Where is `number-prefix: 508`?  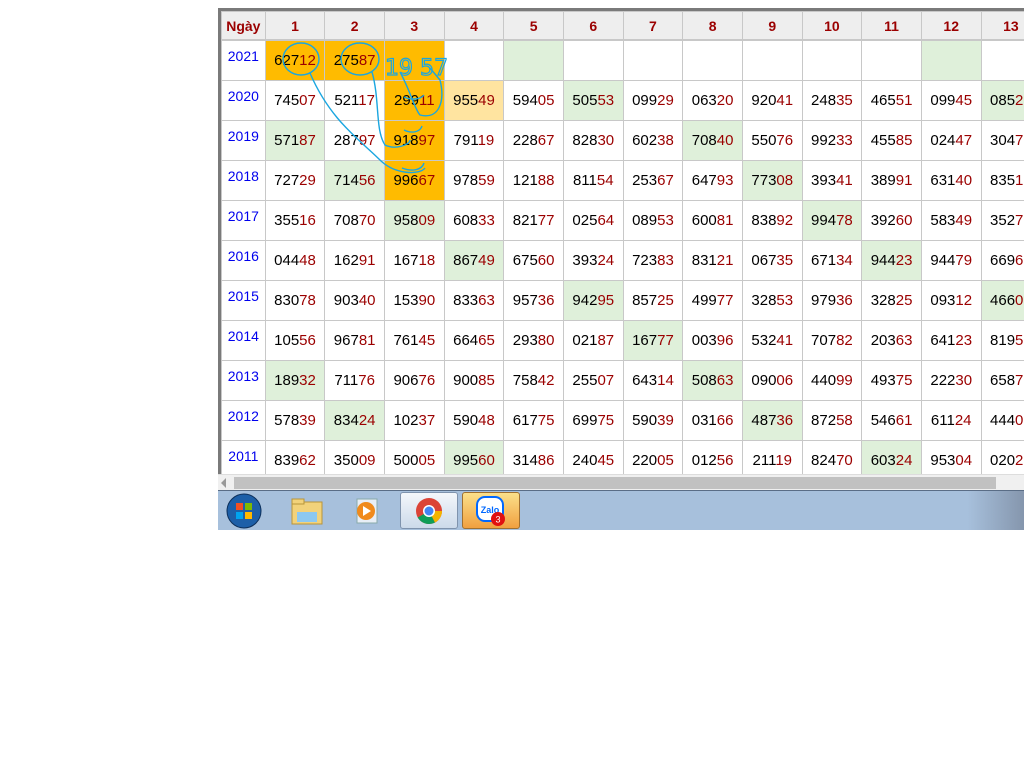
number-prefix: 508 is located at coordinates (704, 380).